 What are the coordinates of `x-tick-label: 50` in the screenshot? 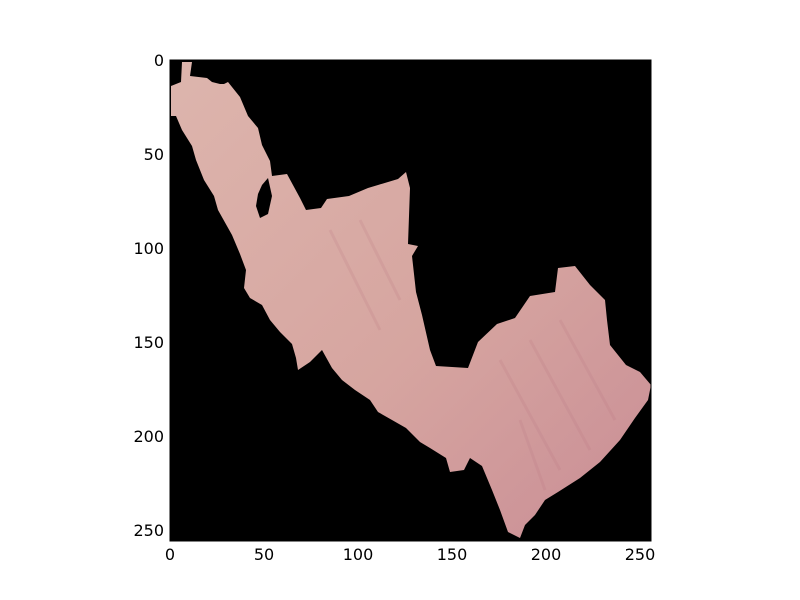 It's located at (264, 554).